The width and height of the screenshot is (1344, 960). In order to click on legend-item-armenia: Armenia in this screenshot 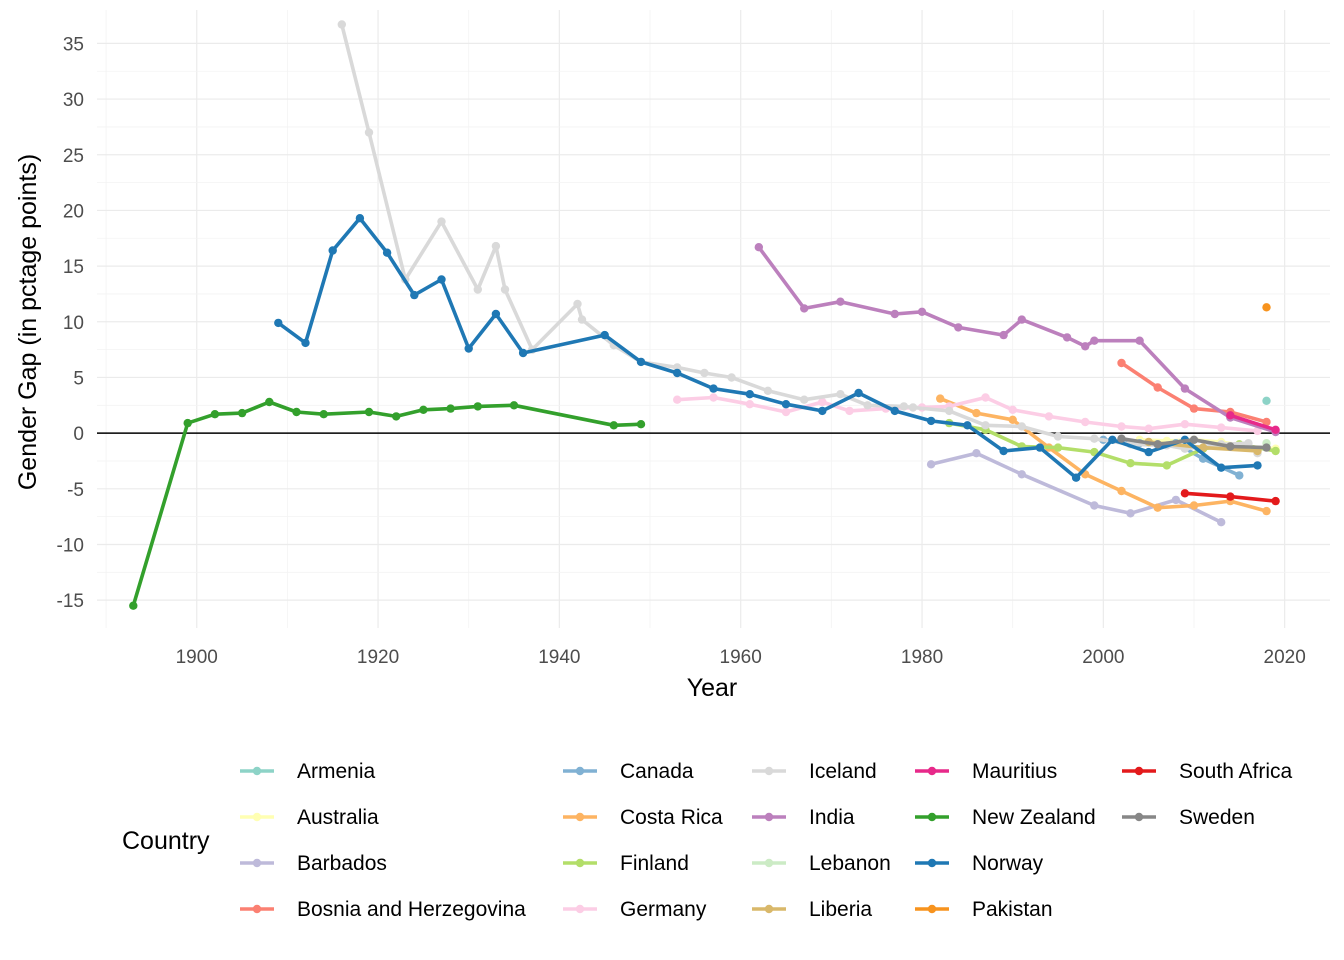, I will do `click(308, 771)`.